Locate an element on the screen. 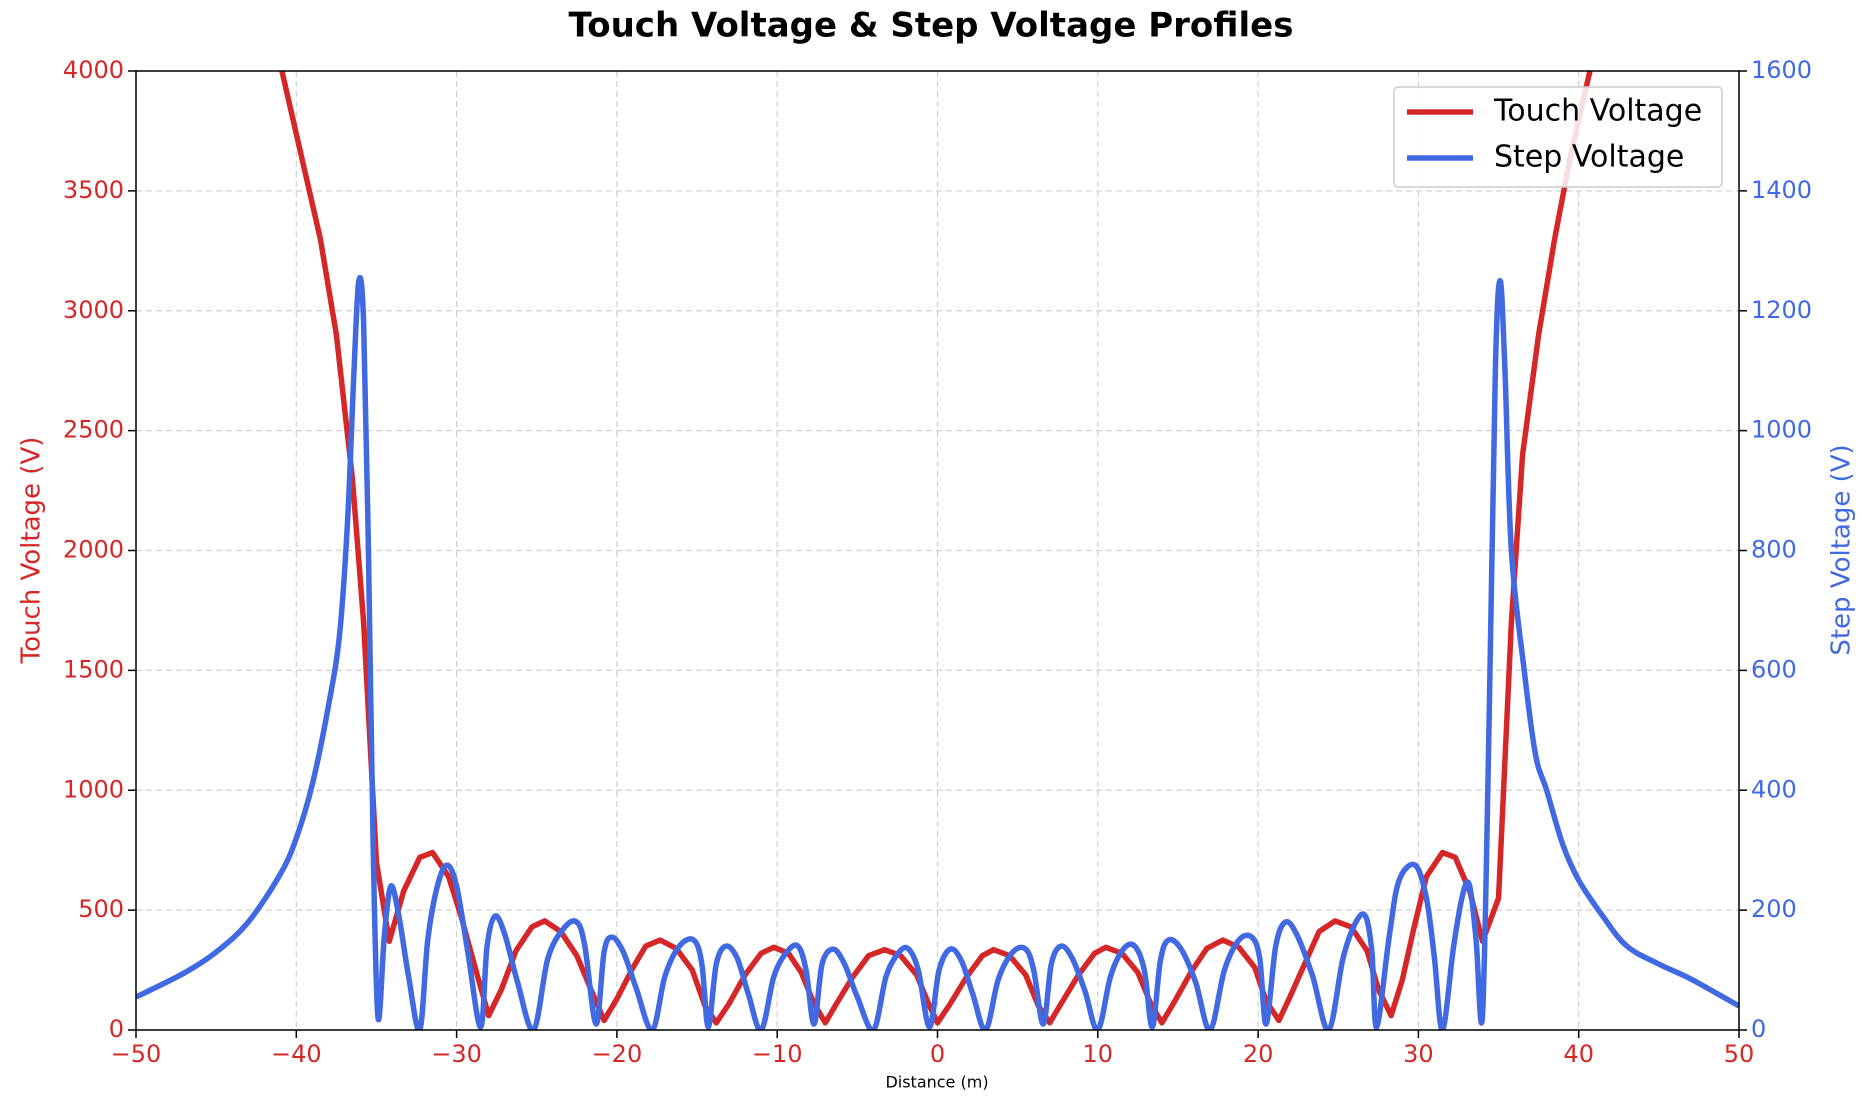 The width and height of the screenshot is (1862, 1102). y-tick-label: 0 is located at coordinates (116, 1029).